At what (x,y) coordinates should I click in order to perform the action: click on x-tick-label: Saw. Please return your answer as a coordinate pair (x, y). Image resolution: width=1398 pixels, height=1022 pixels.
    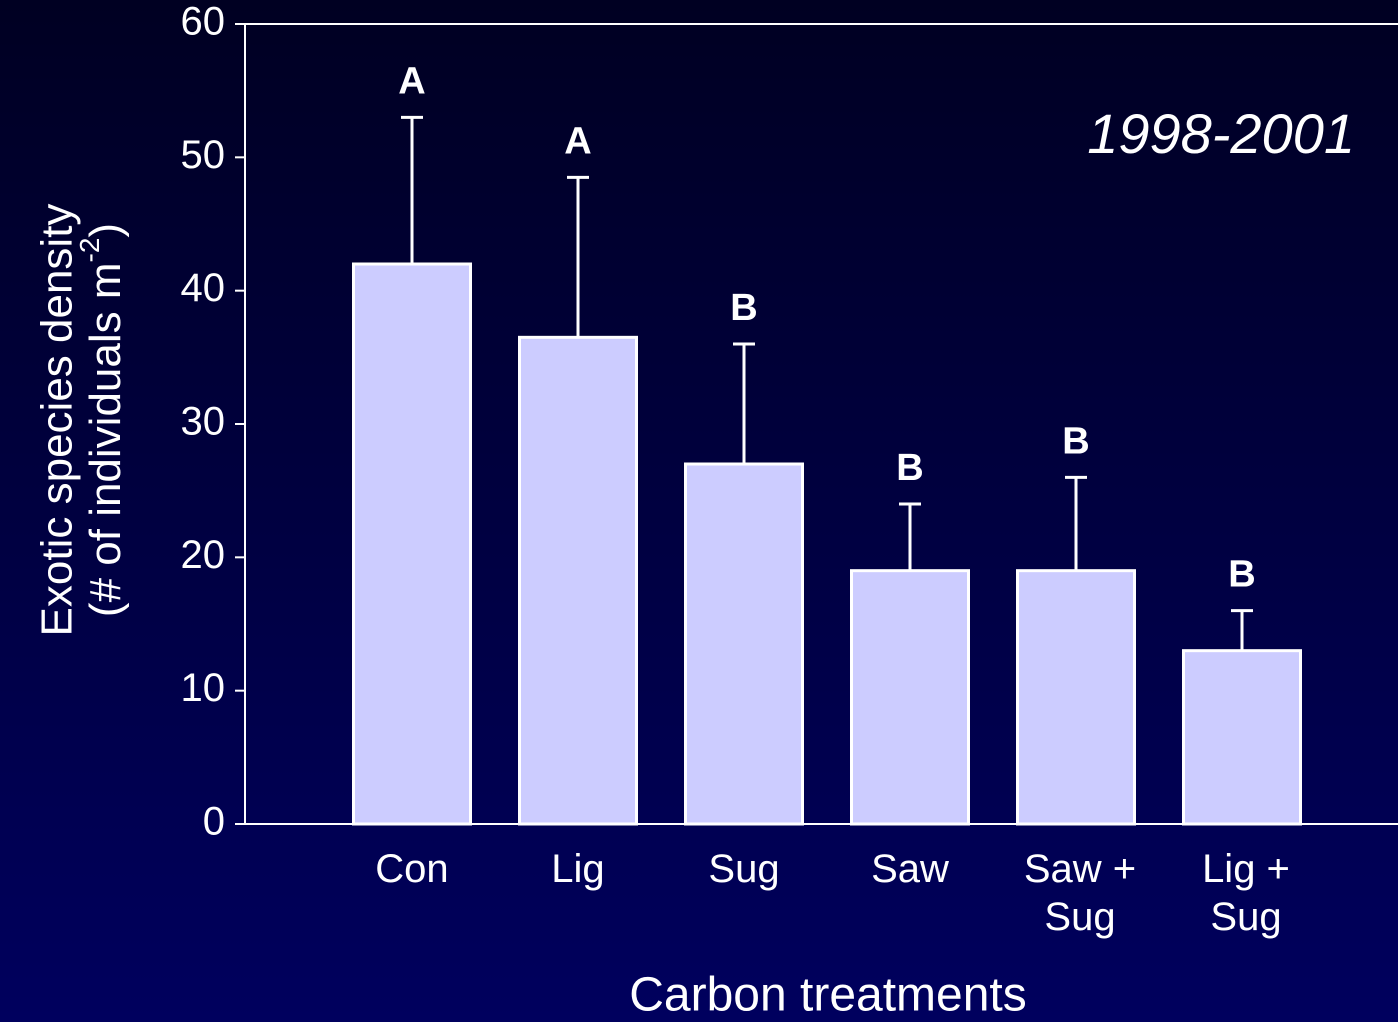
    Looking at the image, I should click on (910, 869).